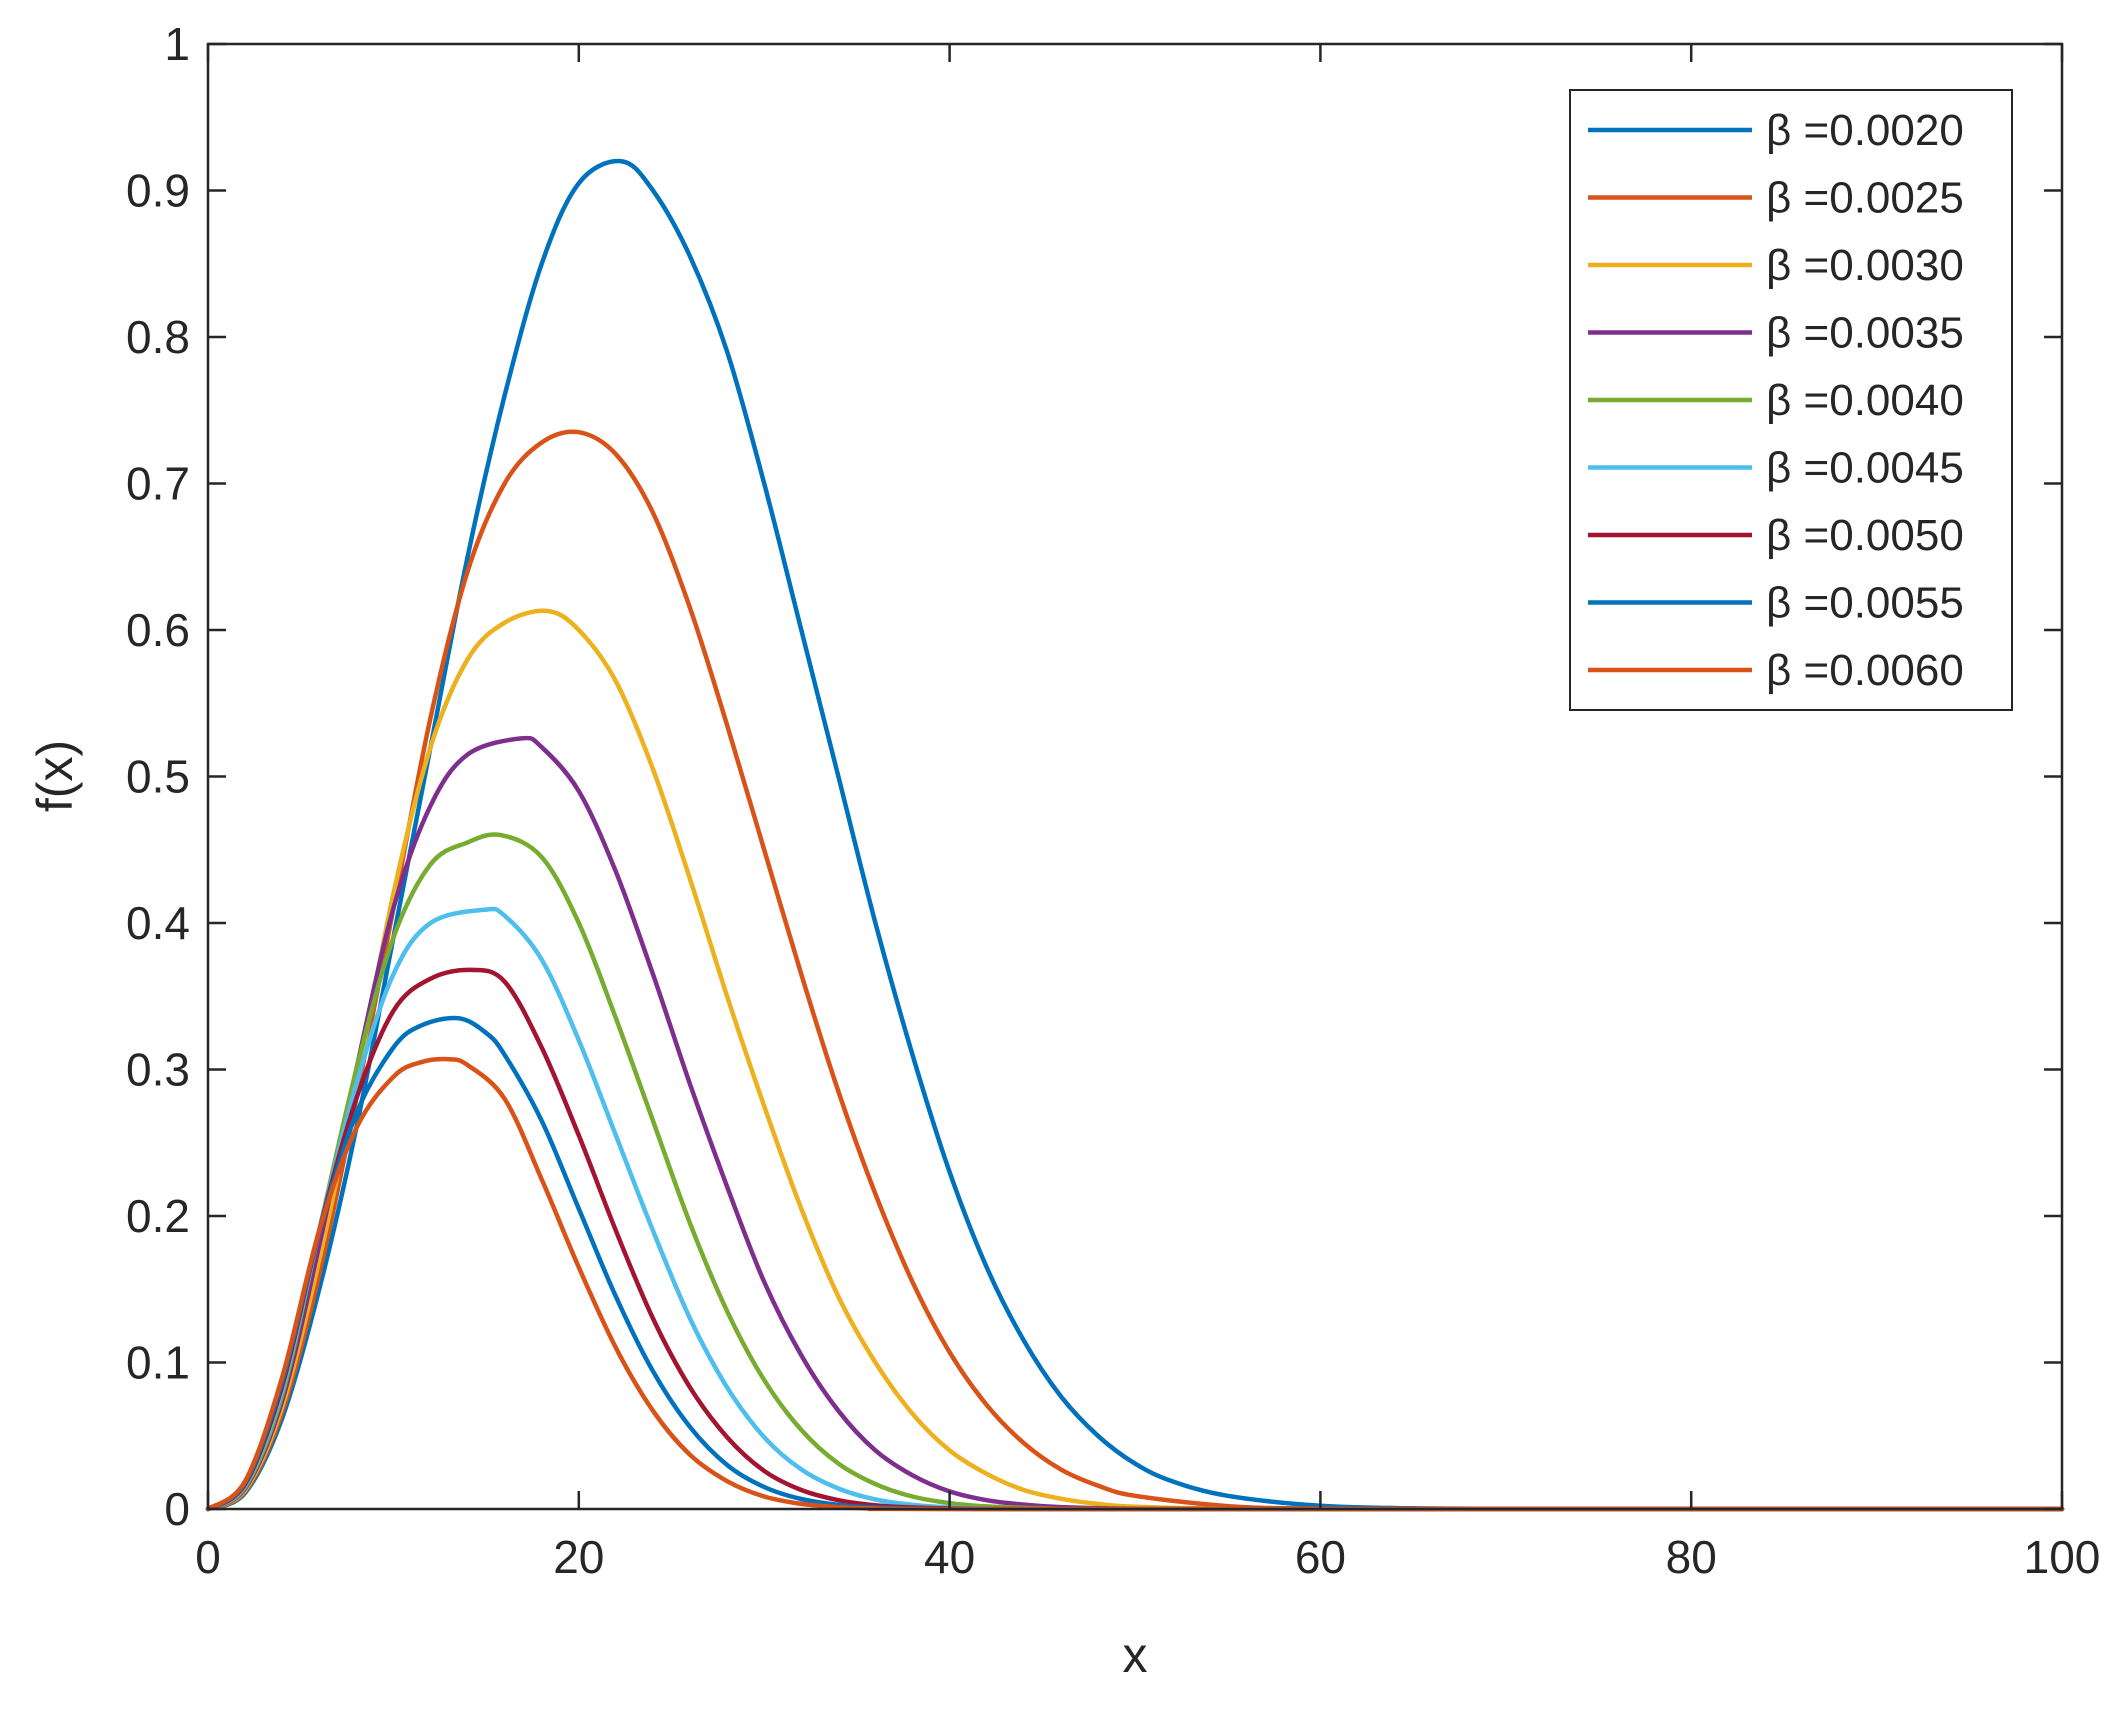 Image resolution: width=2123 pixels, height=1709 pixels. Describe the element at coordinates (208, 1557) in the screenshot. I see `x-tick-label: 0` at that location.